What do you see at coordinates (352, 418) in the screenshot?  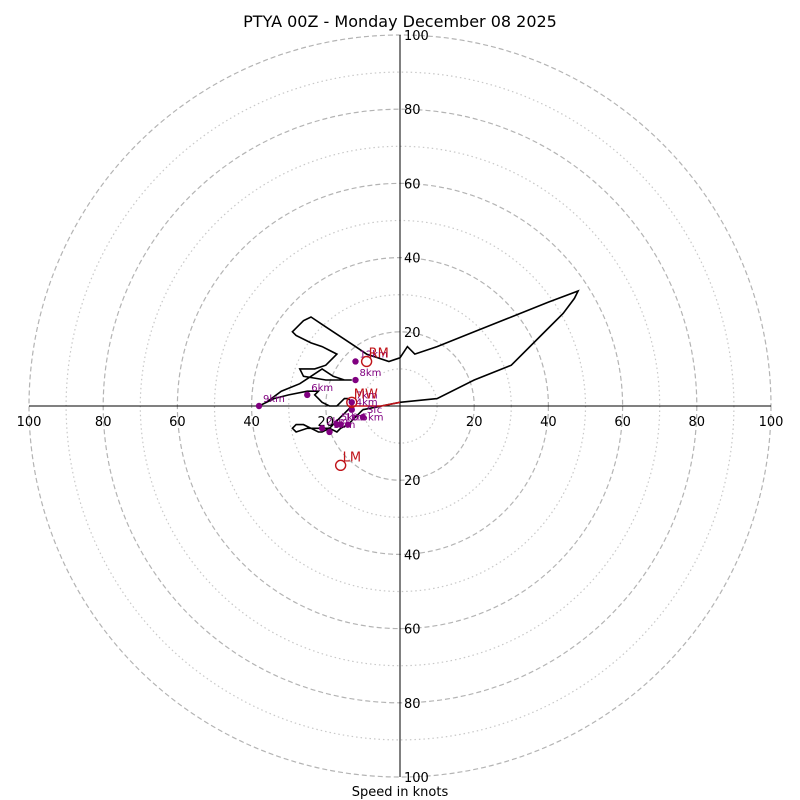 I see `height-marker-label: 5km` at bounding box center [352, 418].